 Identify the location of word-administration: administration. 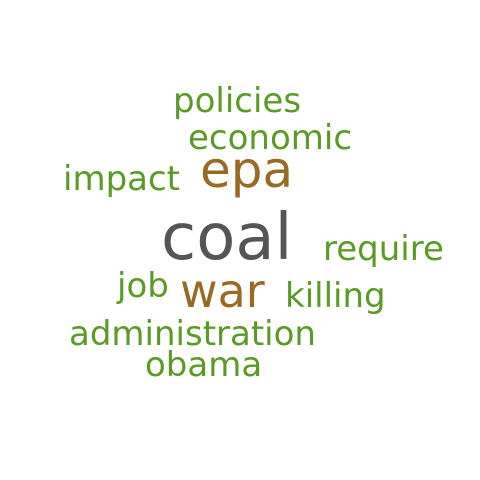
(192, 334).